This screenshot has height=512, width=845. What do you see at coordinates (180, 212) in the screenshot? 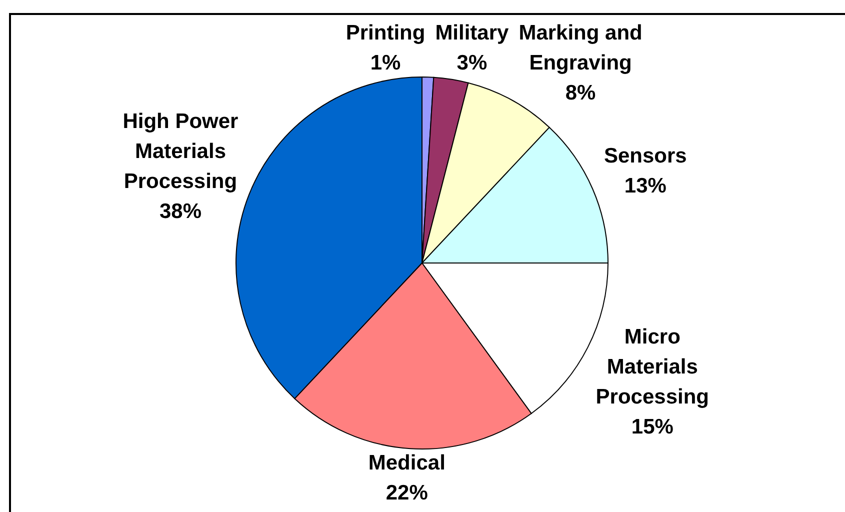
I see `data-label: 38%` at bounding box center [180, 212].